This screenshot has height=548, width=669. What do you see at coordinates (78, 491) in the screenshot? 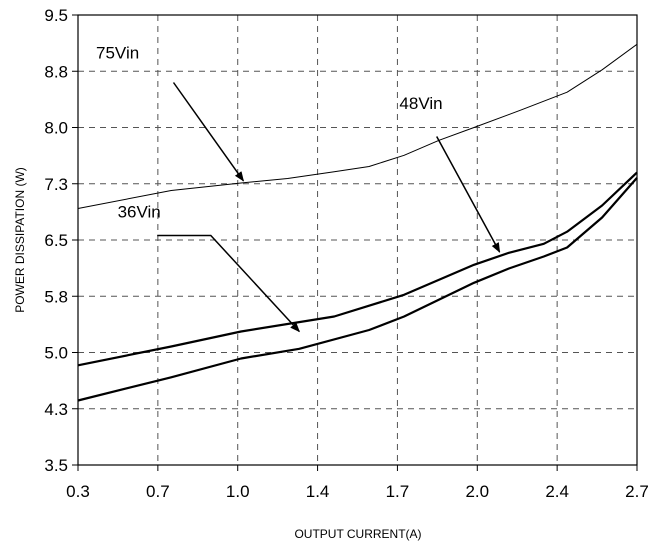
I see `x-tick-label: 0.3` at bounding box center [78, 491].